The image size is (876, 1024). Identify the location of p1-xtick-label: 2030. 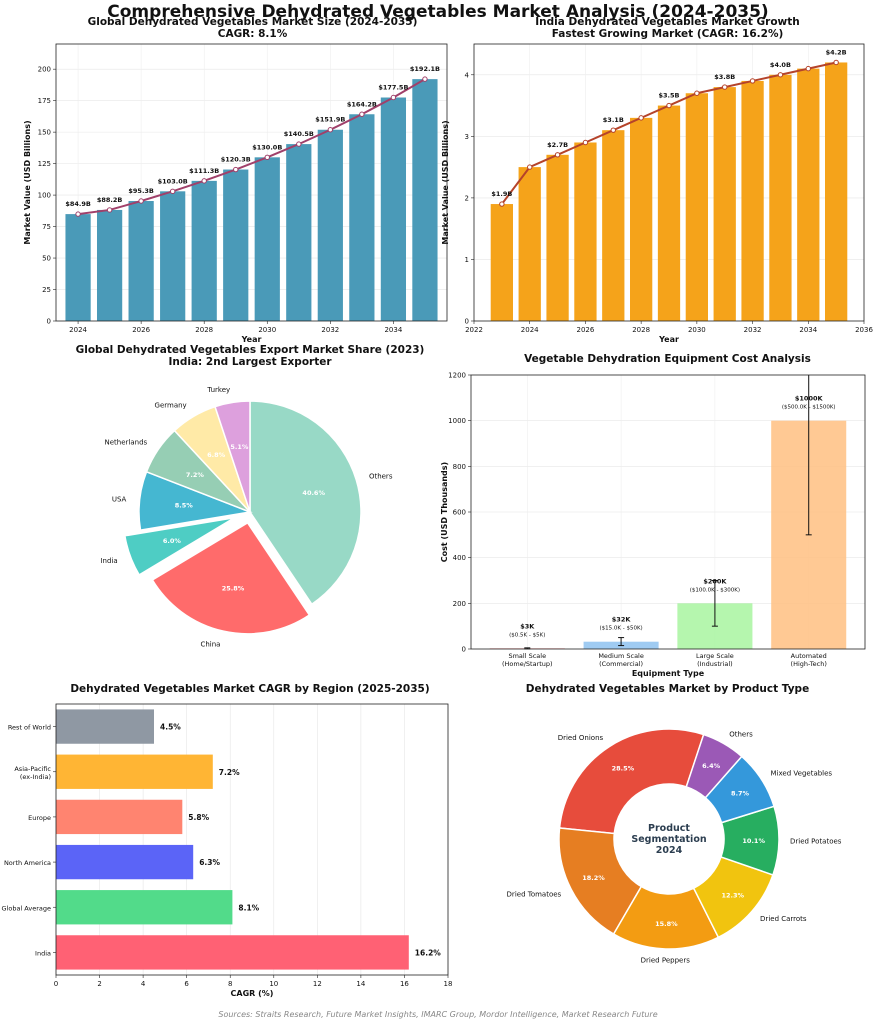
(267, 330).